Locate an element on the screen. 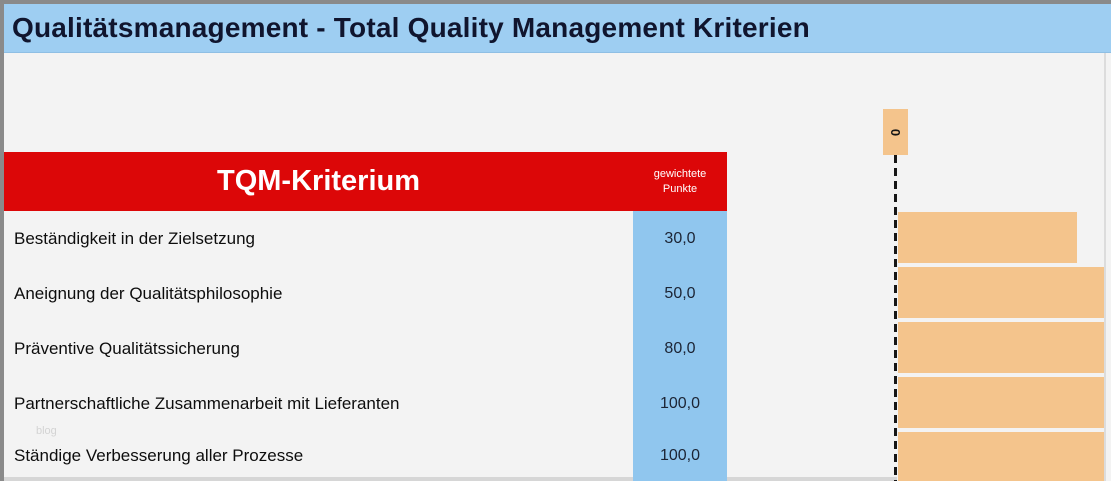 Image resolution: width=1111 pixels, height=481 pixels. table-header-row: TQM-Kriterium gewichtete Punkte is located at coordinates (365, 181).